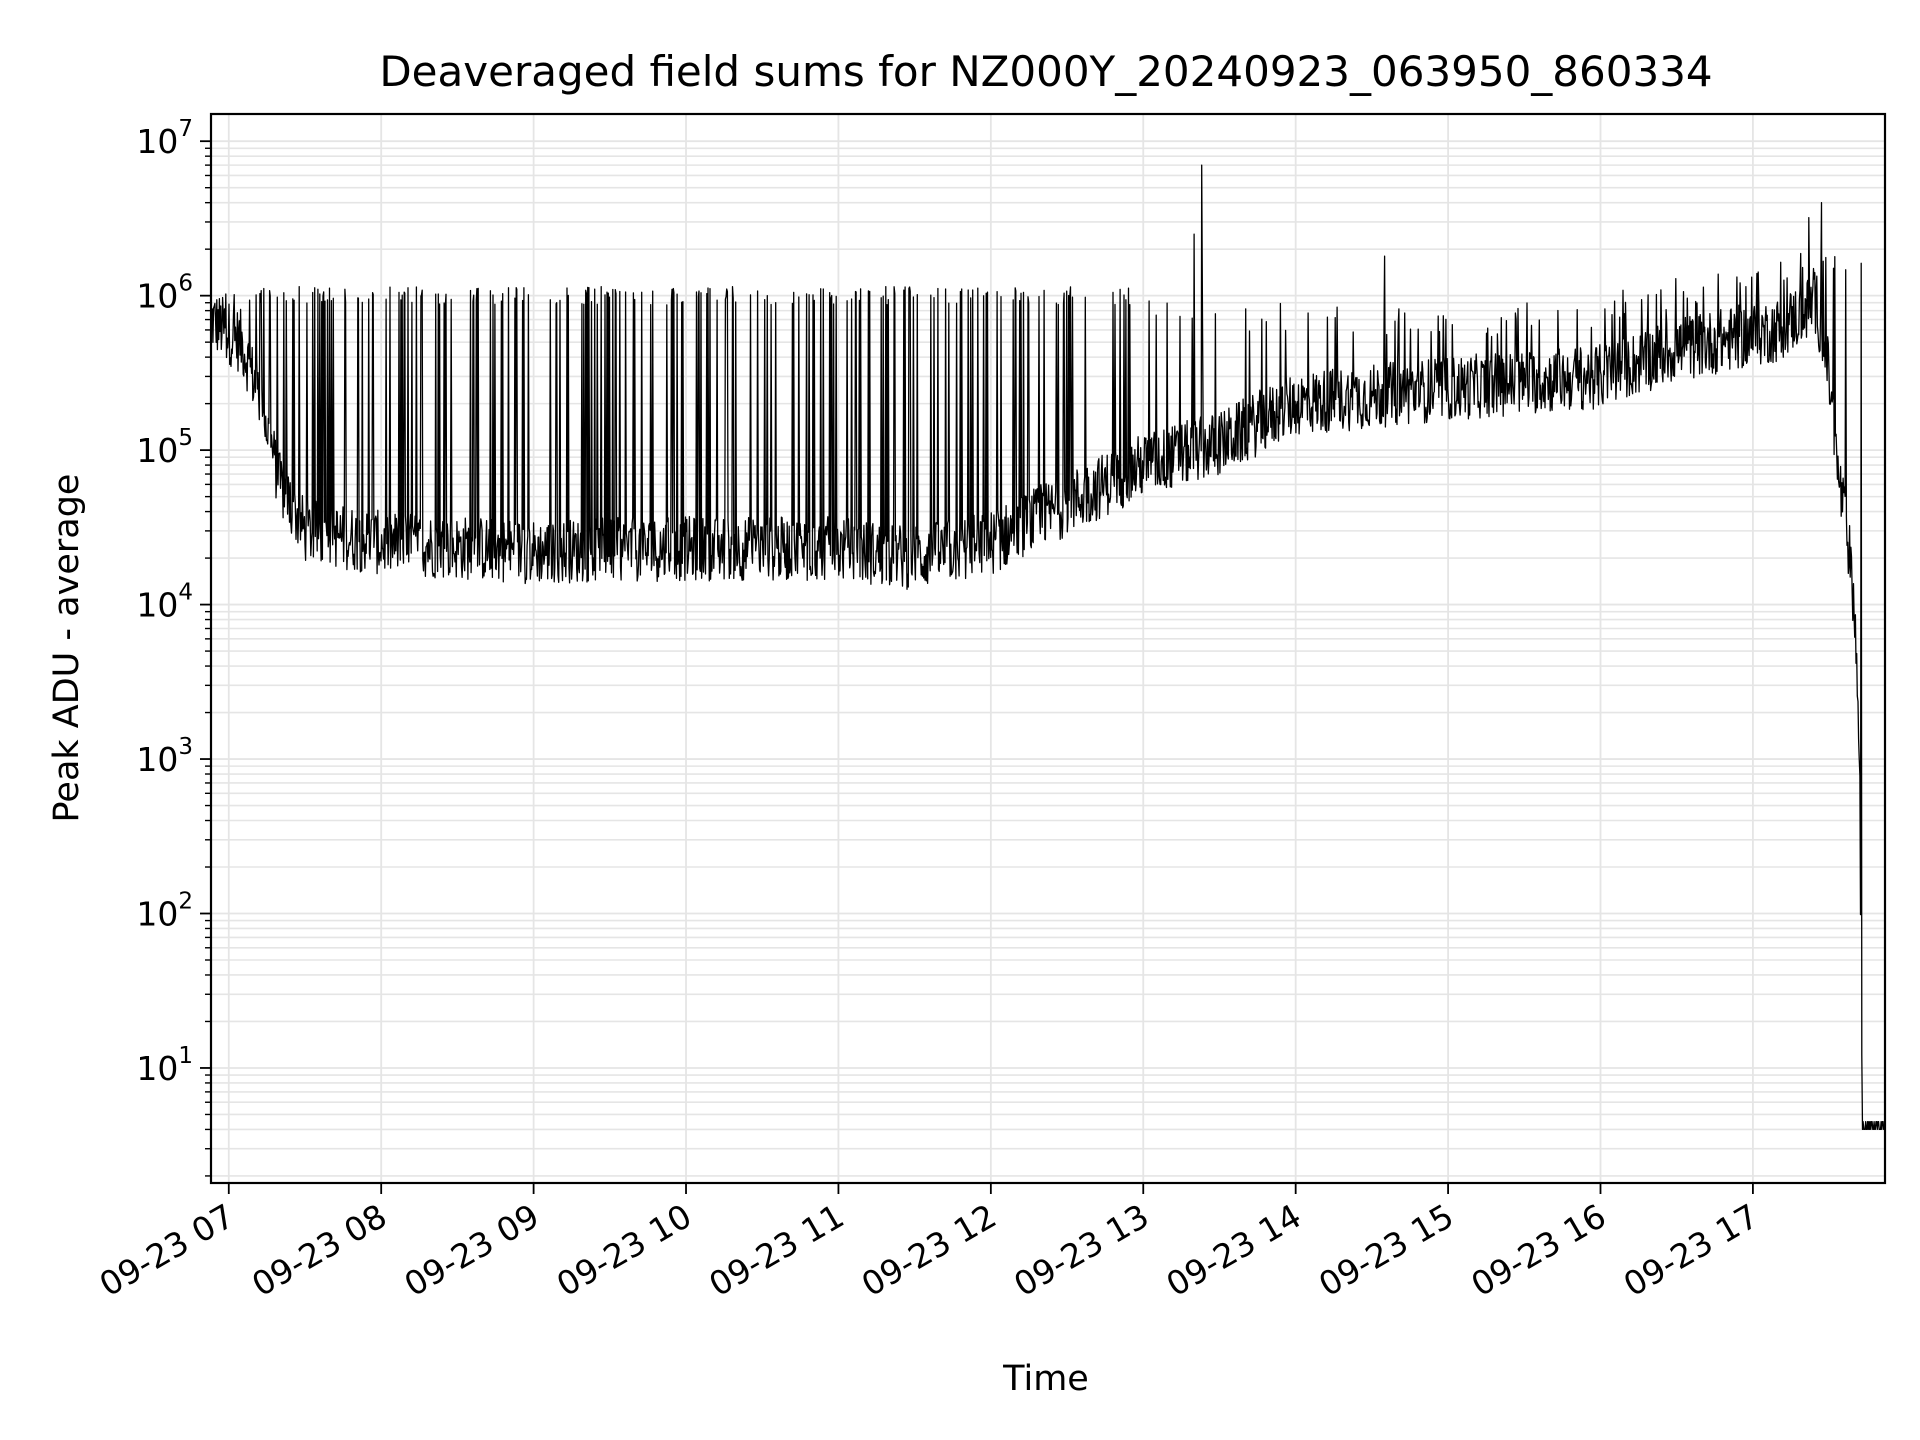 This screenshot has width=1920, height=1440. Describe the element at coordinates (67, 648) in the screenshot. I see `y-axis-label: Peak ADU - average` at that location.